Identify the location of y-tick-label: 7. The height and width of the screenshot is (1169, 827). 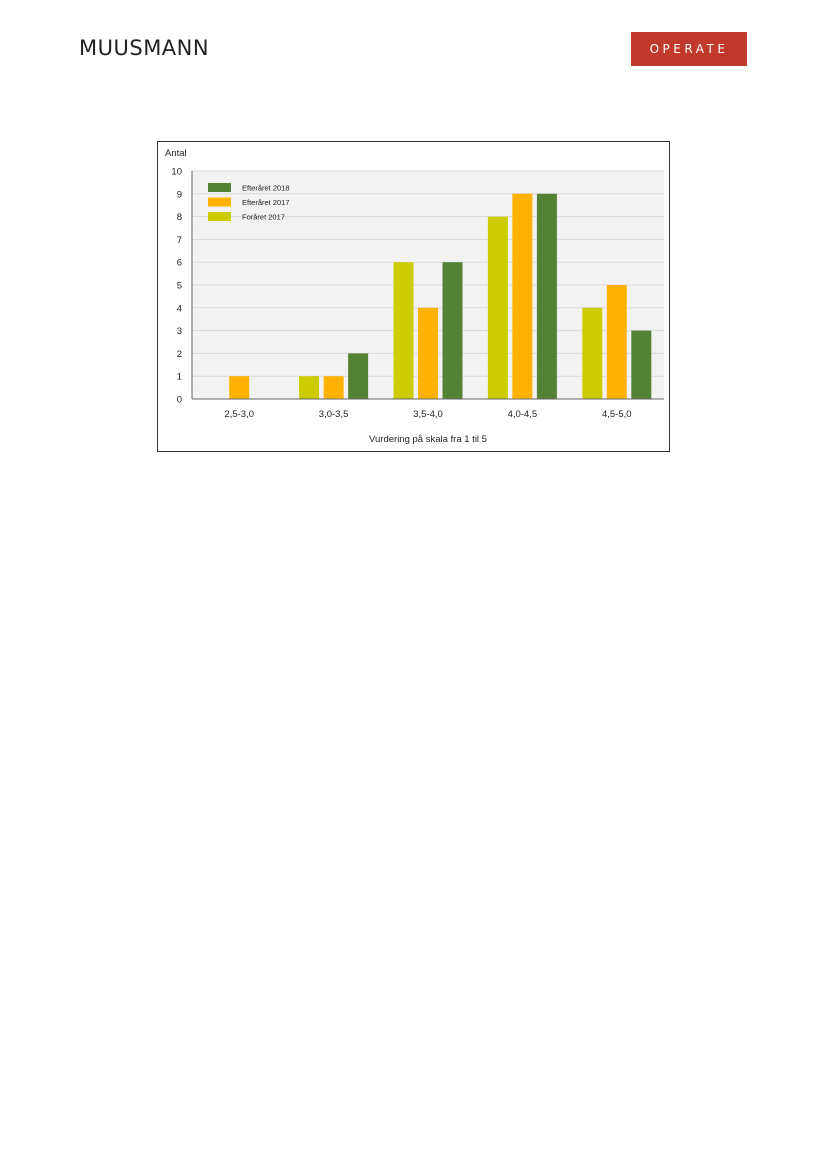
(179, 240).